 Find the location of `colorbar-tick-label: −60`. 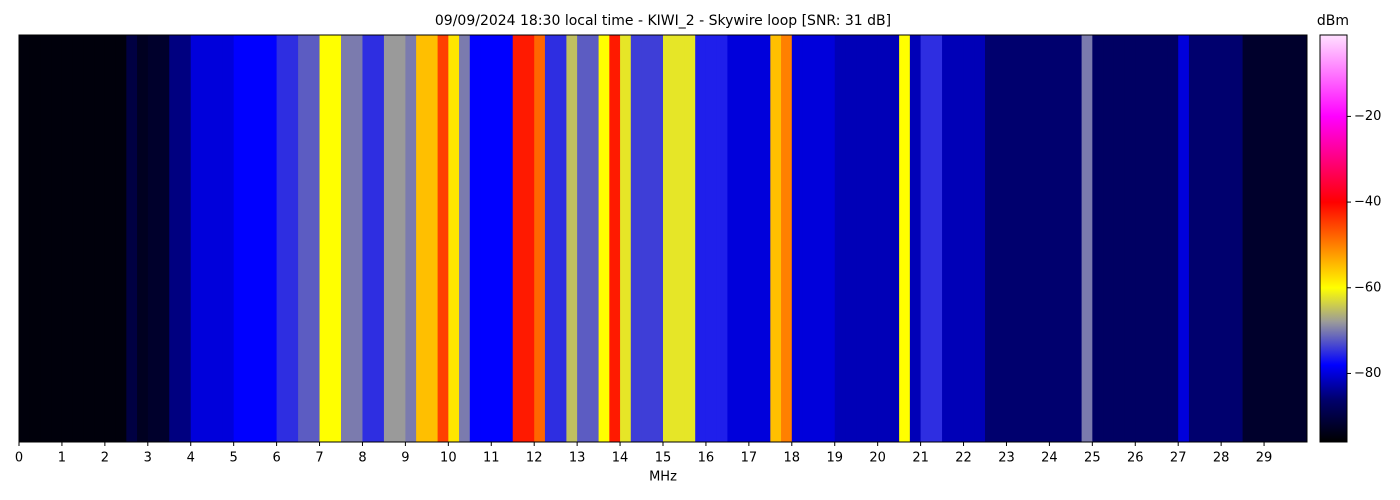

colorbar-tick-label: −60 is located at coordinates (1367, 287).